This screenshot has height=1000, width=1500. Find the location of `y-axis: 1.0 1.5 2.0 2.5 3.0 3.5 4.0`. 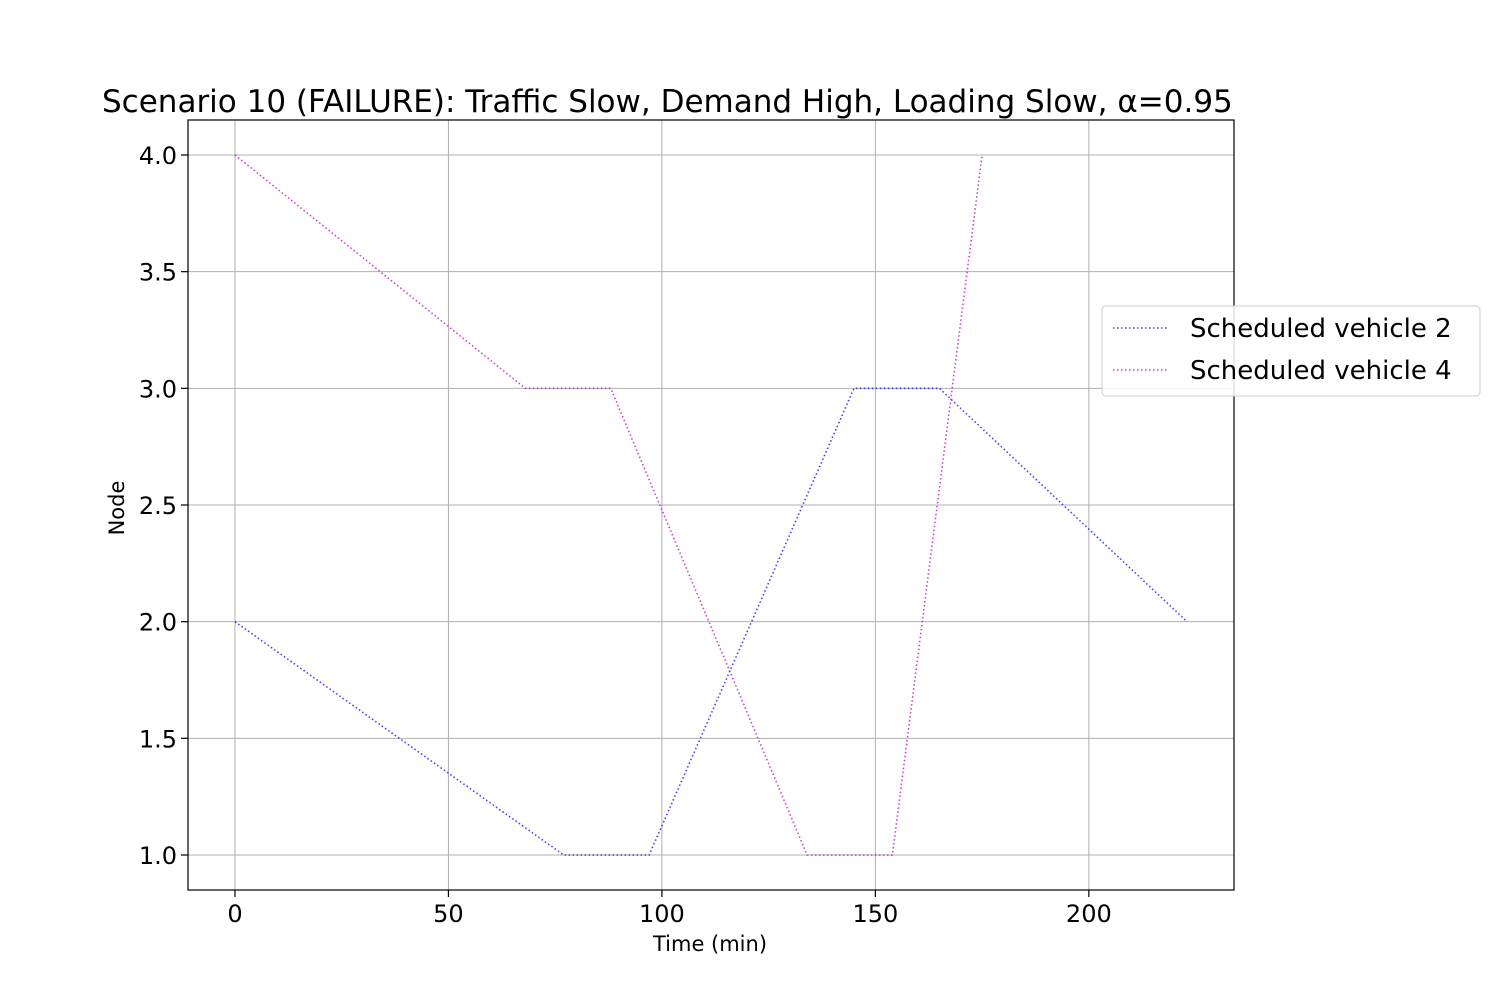

y-axis: 1.0 1.5 2.0 2.5 3.0 3.5 4.0 is located at coordinates (163, 506).